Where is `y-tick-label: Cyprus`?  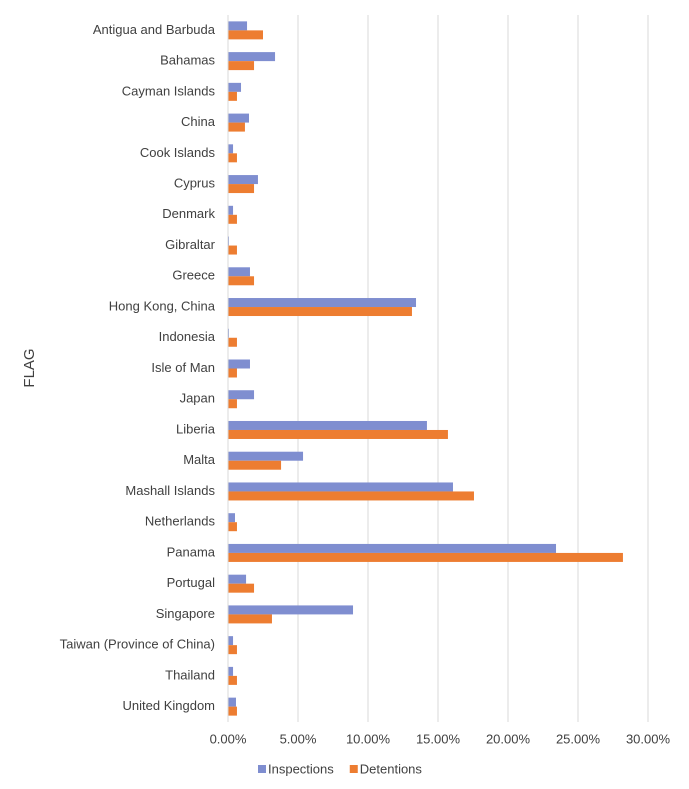 y-tick-label: Cyprus is located at coordinates (195, 183).